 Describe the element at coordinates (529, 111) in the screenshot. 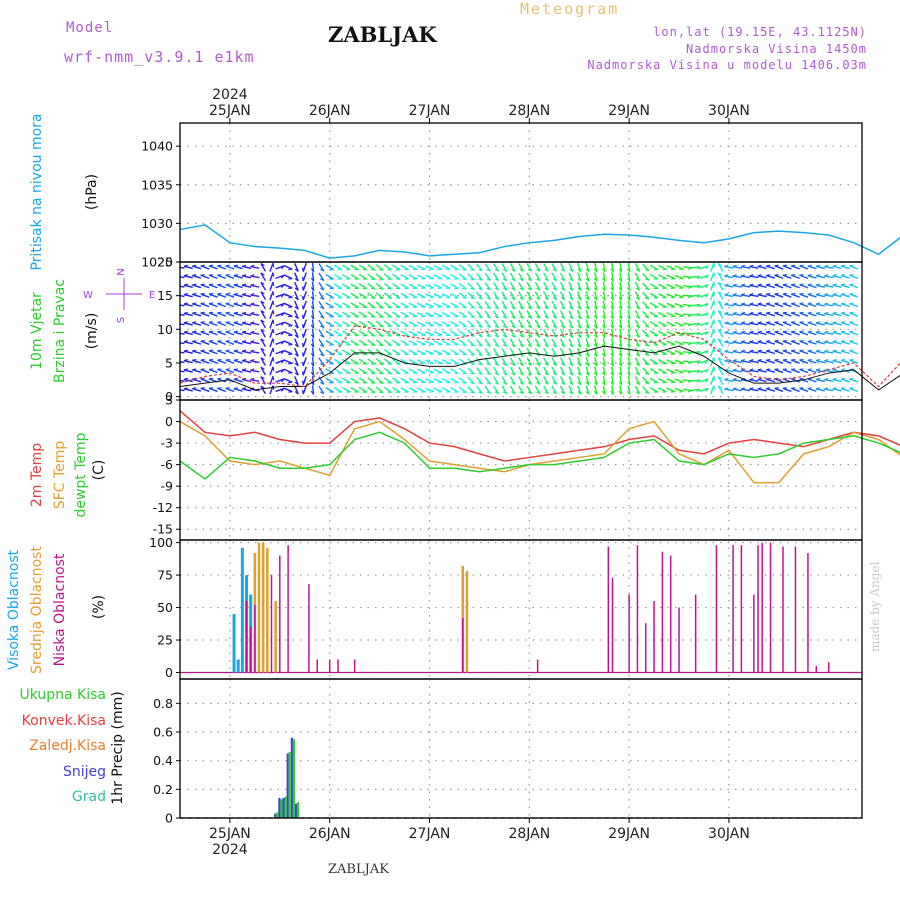

I see `x-label-top: 28JAN` at that location.